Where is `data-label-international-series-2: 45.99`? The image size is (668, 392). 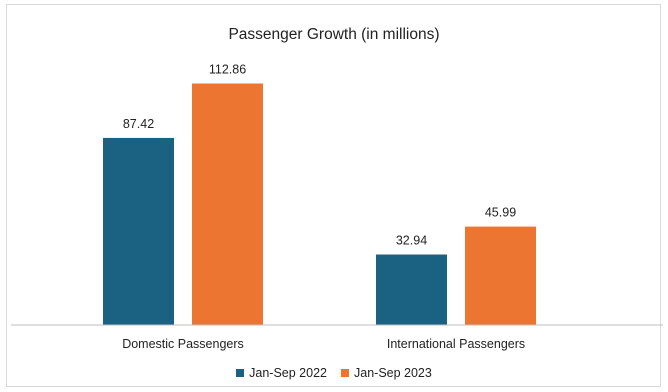
data-label-international-series-2: 45.99 is located at coordinates (500, 213).